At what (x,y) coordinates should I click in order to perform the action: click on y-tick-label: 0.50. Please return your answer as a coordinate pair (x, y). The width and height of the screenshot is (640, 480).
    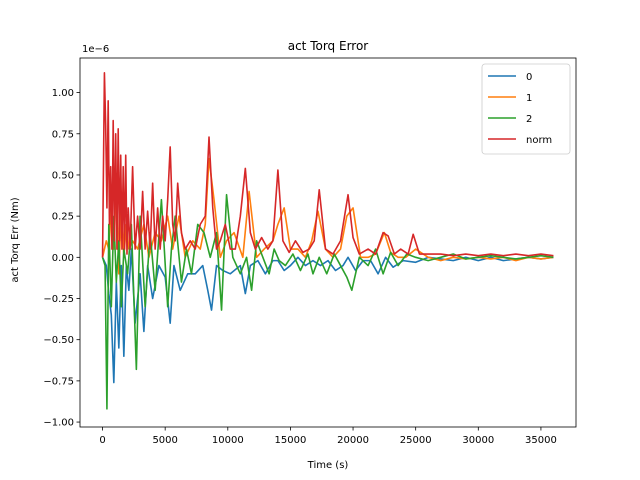
    Looking at the image, I should click on (63, 175).